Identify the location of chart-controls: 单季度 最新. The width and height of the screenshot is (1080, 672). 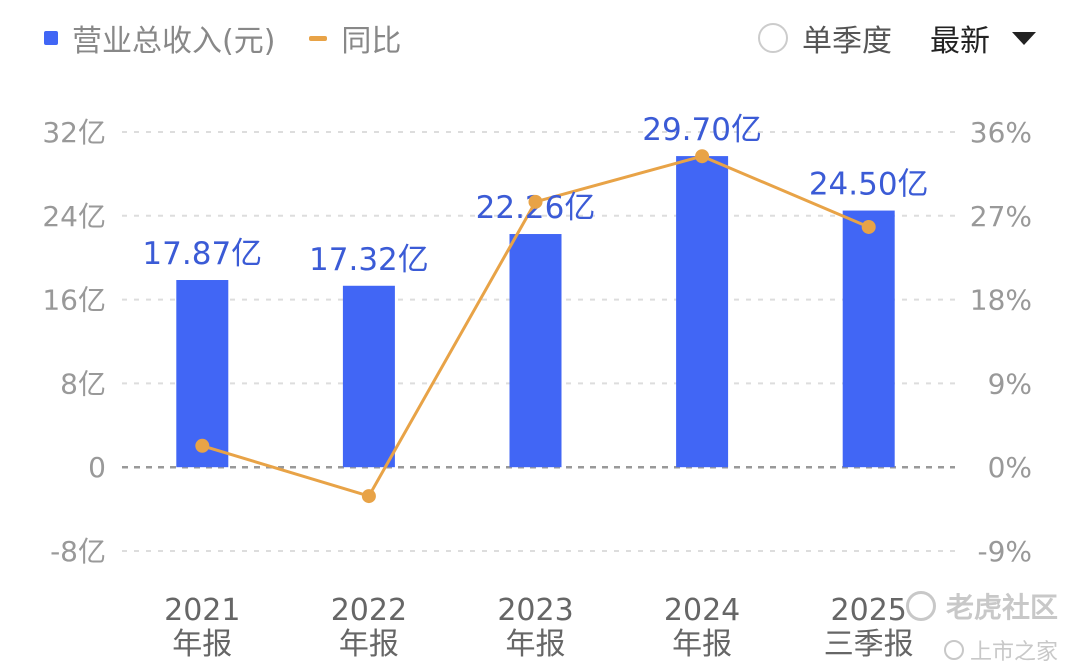
(897, 38).